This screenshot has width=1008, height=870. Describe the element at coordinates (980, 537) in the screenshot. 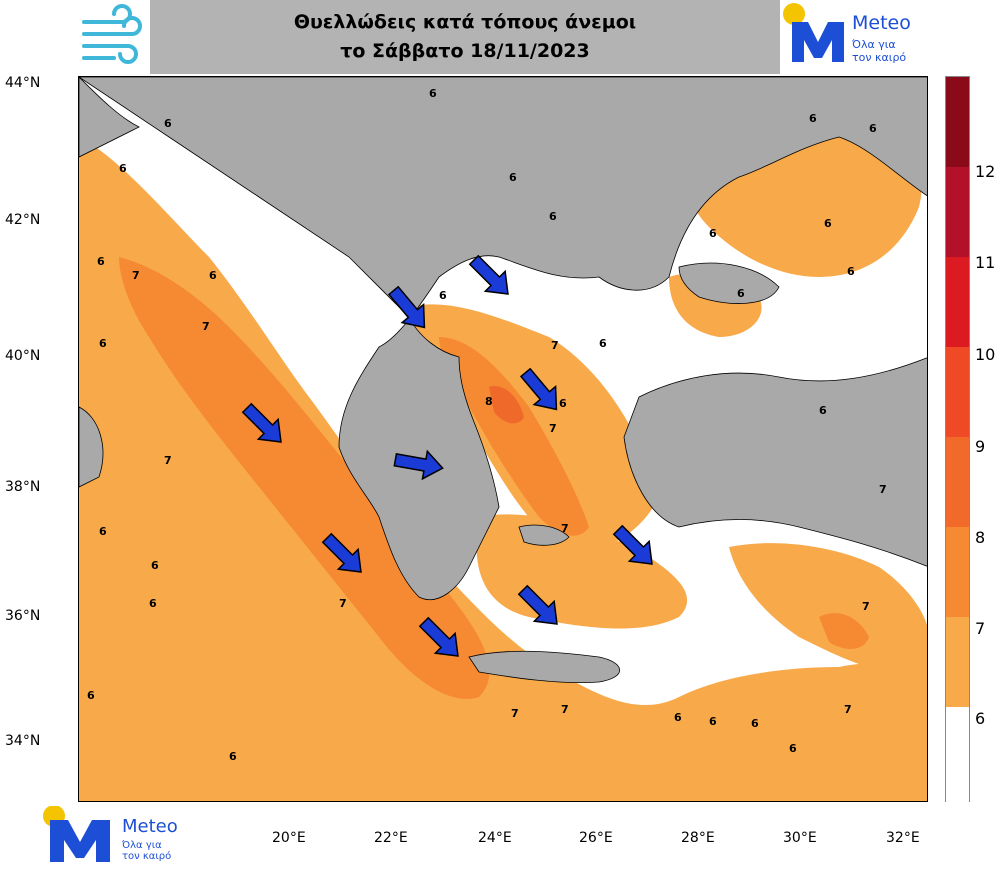

I see `legend-label: 8` at that location.